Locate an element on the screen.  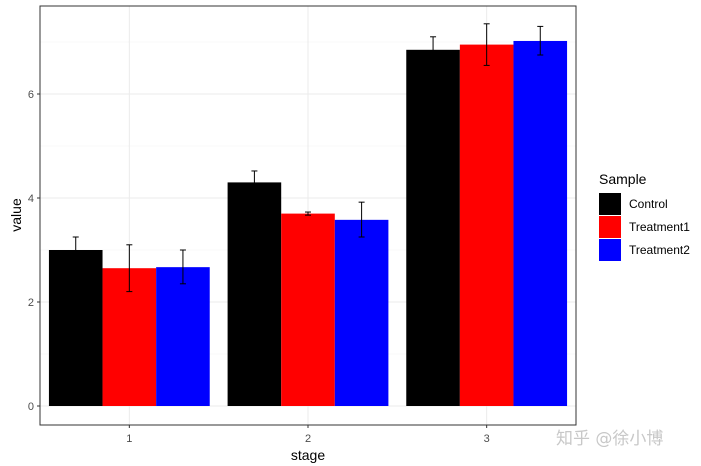
y-axis-title: value is located at coordinates (16, 215).